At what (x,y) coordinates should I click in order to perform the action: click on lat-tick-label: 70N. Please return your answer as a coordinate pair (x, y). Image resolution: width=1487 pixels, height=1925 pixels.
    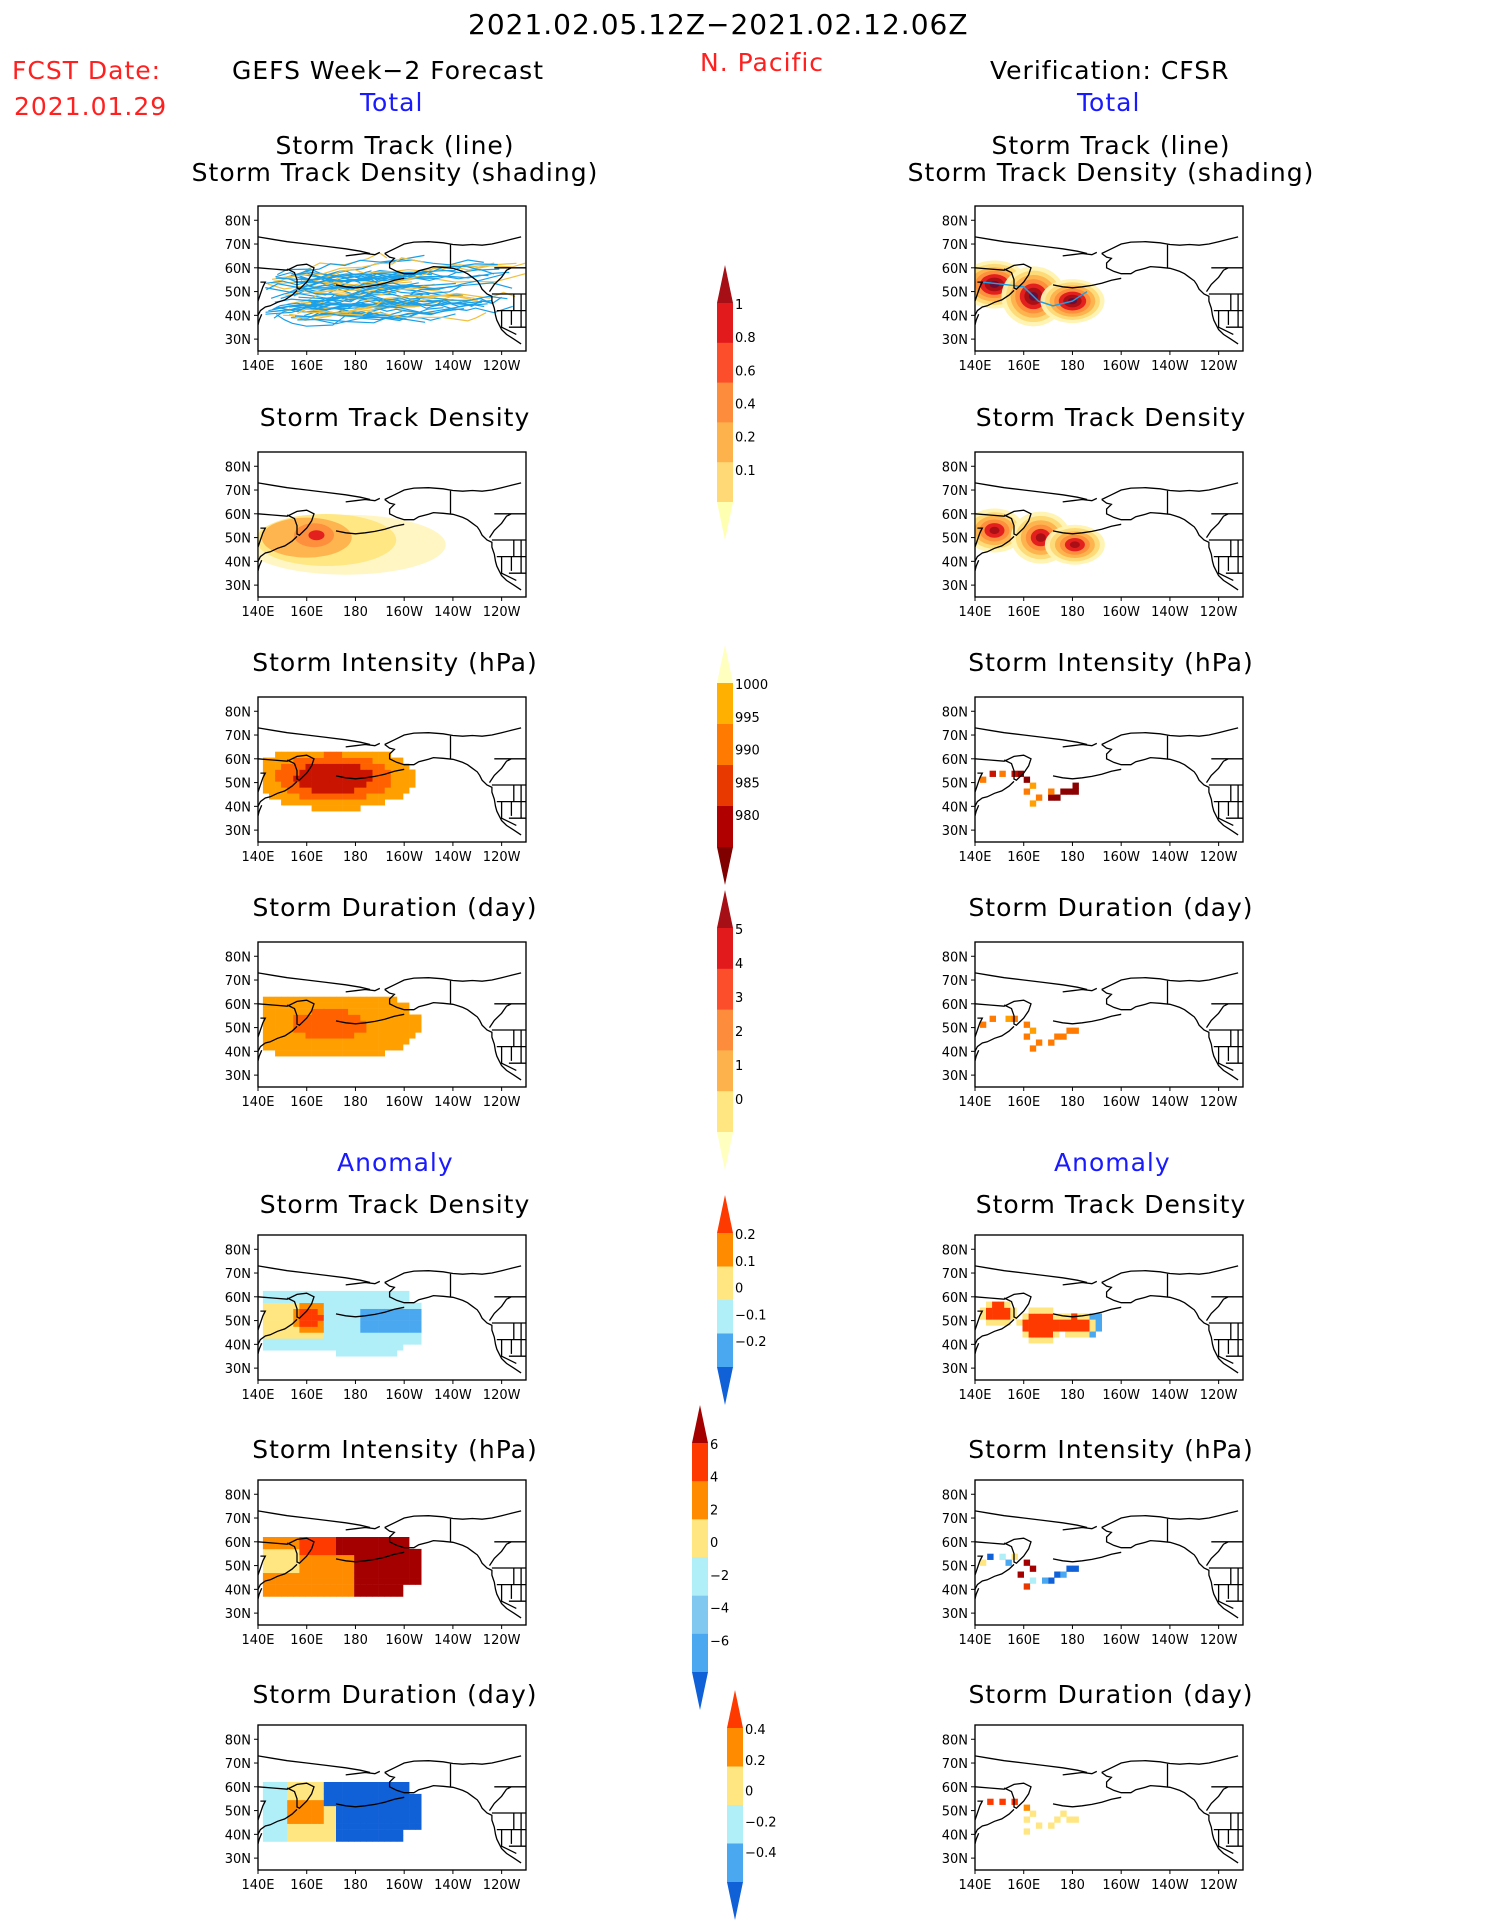
    Looking at the image, I should click on (238, 1274).